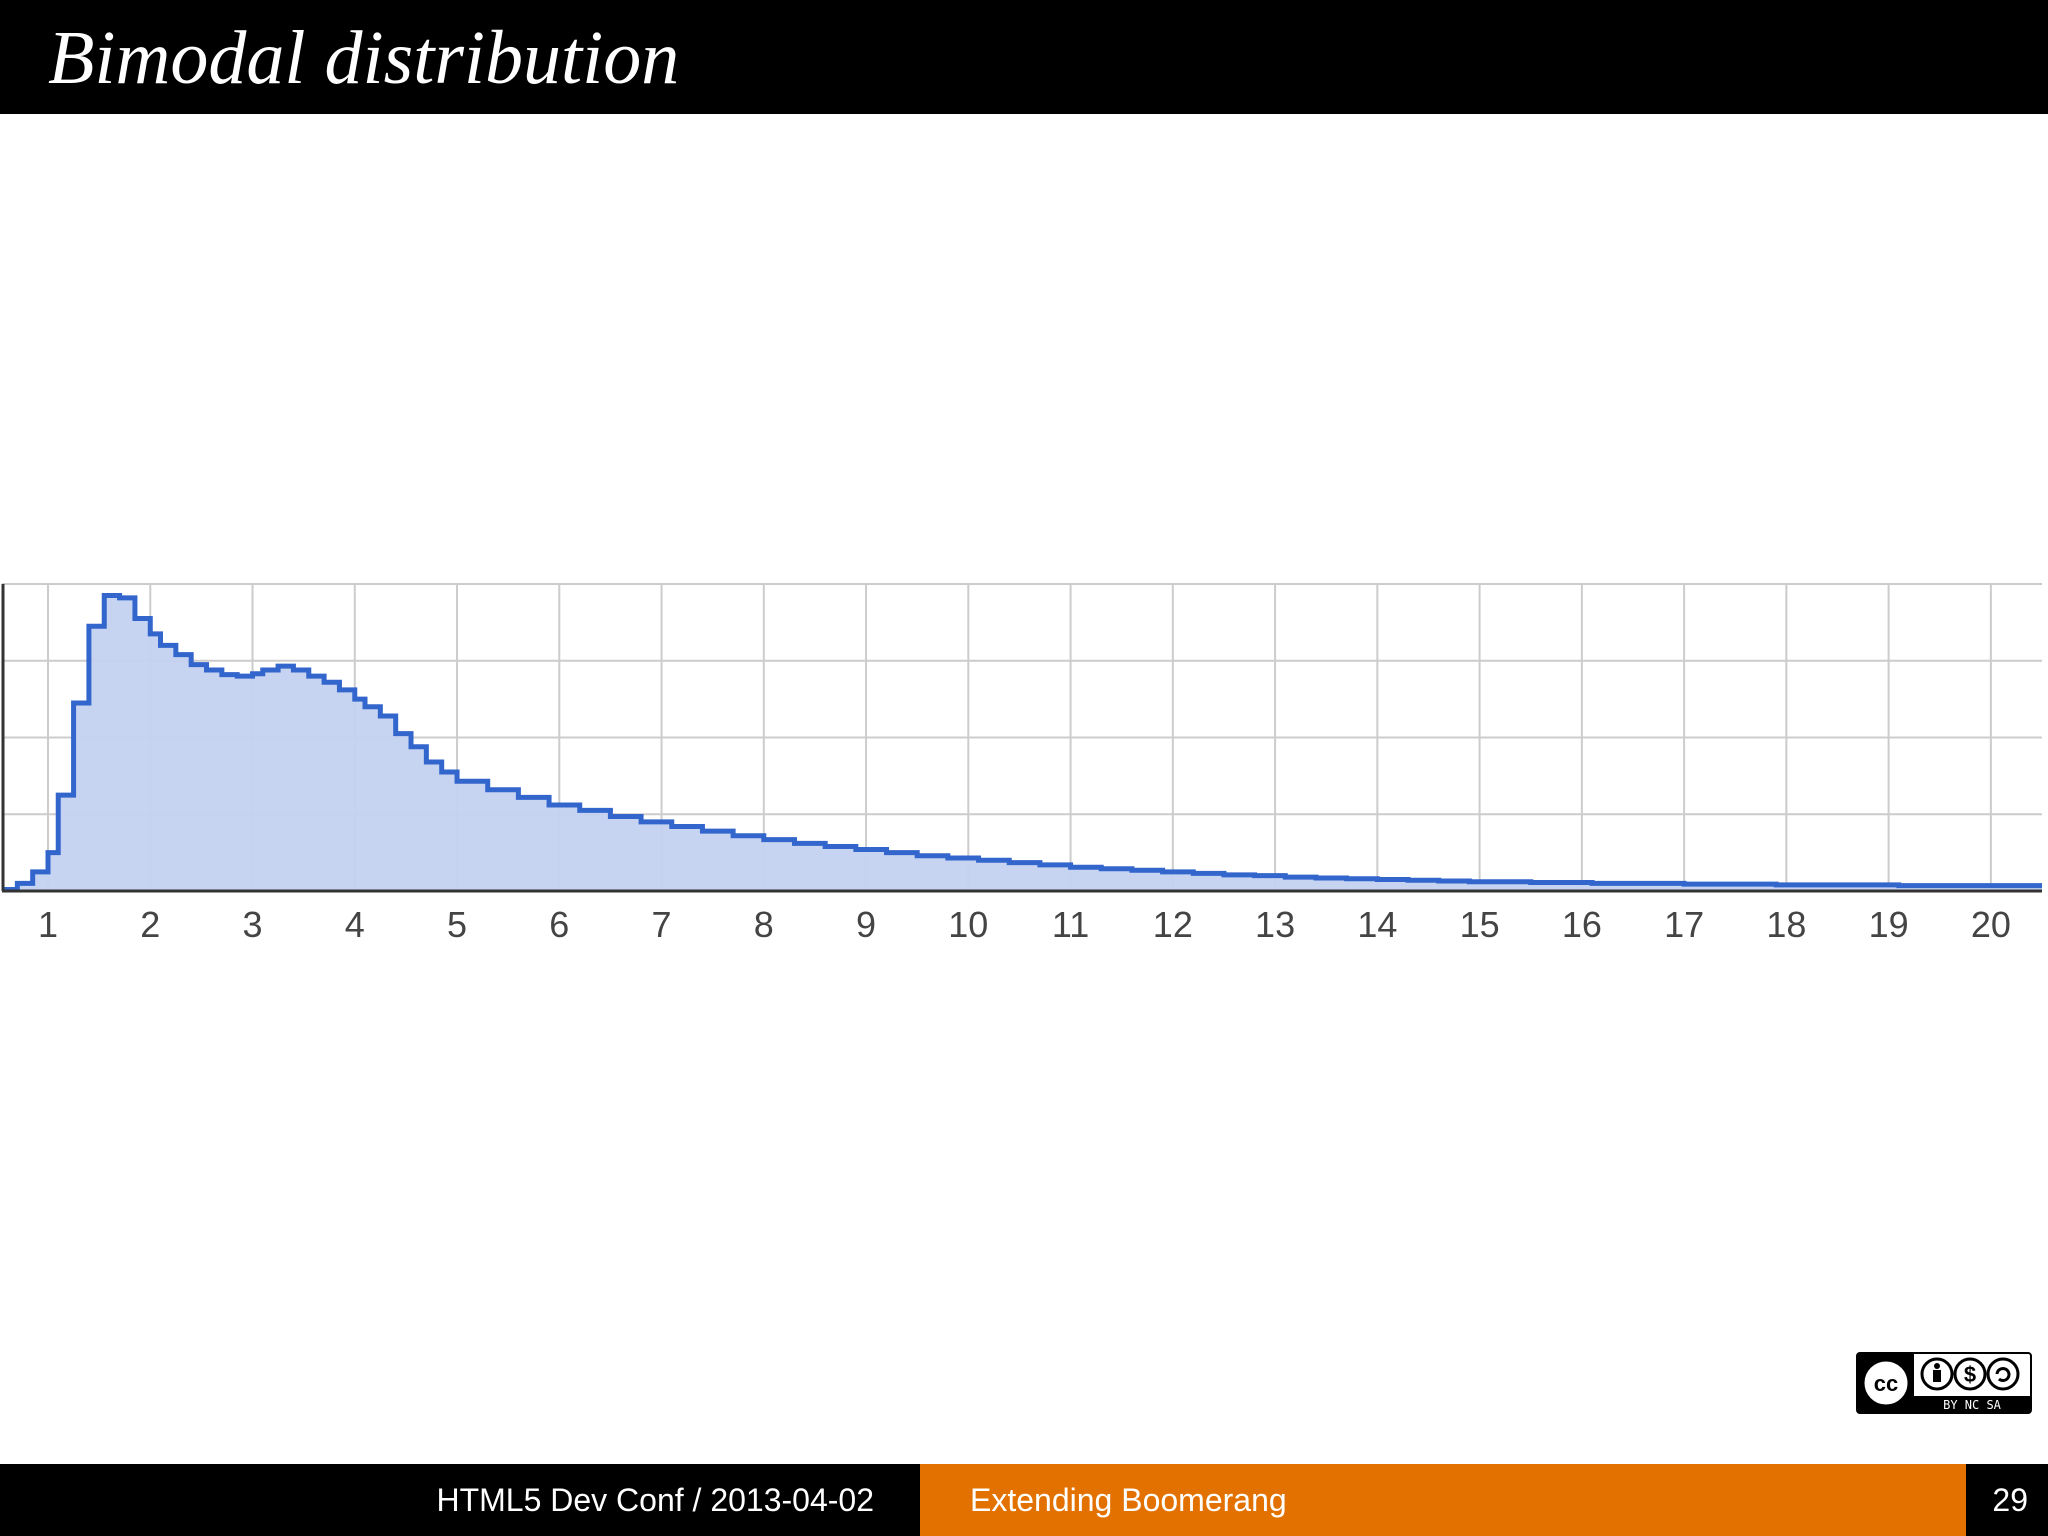 This screenshot has height=1536, width=2048. What do you see at coordinates (1944, 1383) in the screenshot?
I see `cc-by-nc-sa-icon: cc $ BY NC SA` at bounding box center [1944, 1383].